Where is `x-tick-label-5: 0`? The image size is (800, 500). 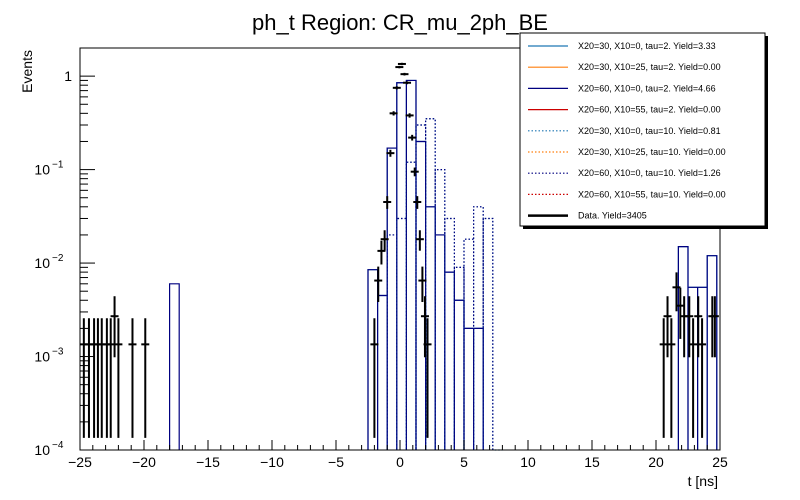 x-tick-label-5: 0 is located at coordinates (400, 462).